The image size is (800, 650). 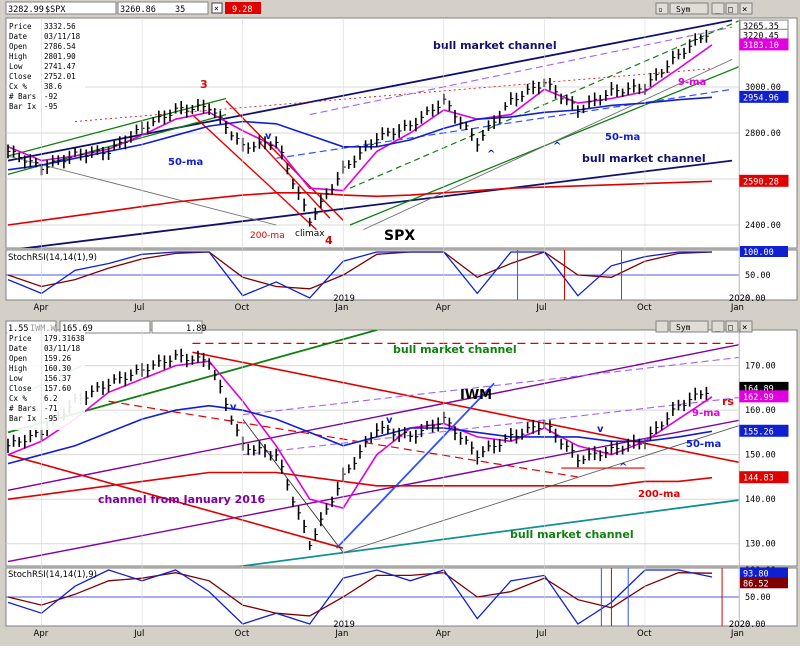 What do you see at coordinates (521, 71) in the screenshot?
I see `spx-purple-dashed` at bounding box center [521, 71].